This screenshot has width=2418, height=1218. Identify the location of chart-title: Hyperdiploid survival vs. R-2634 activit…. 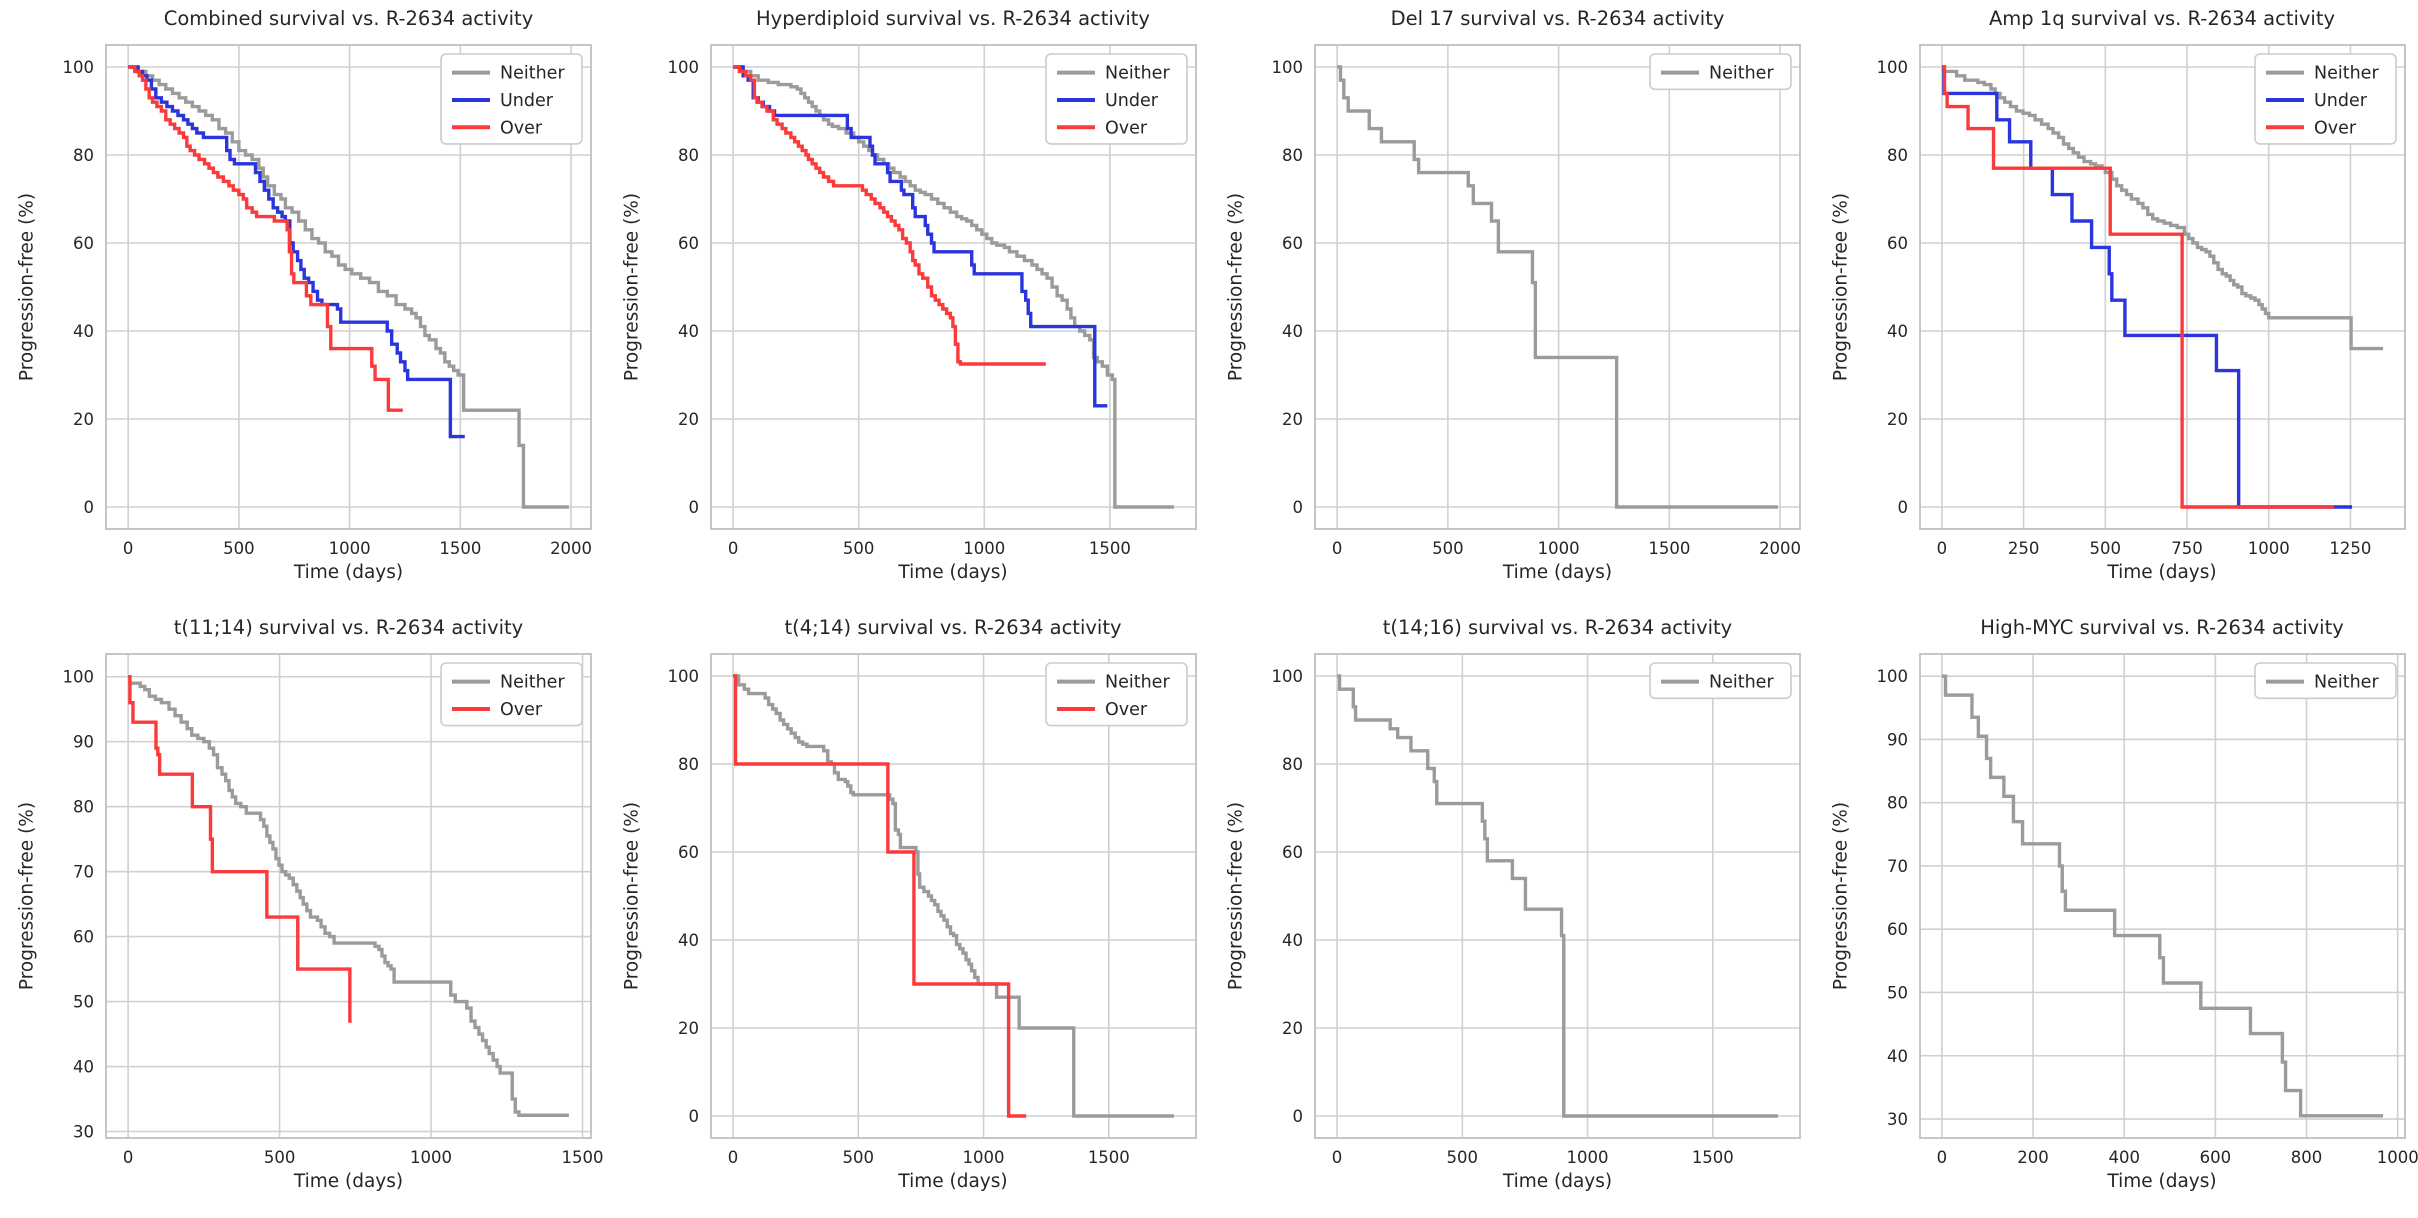
(953, 18).